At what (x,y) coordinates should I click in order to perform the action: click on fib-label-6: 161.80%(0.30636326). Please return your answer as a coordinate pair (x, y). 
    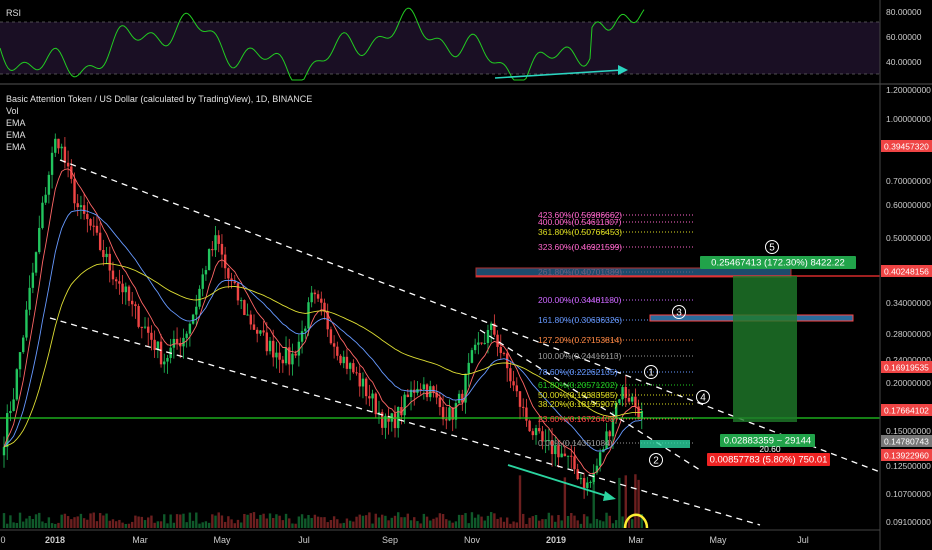
    Looking at the image, I should click on (580, 320).